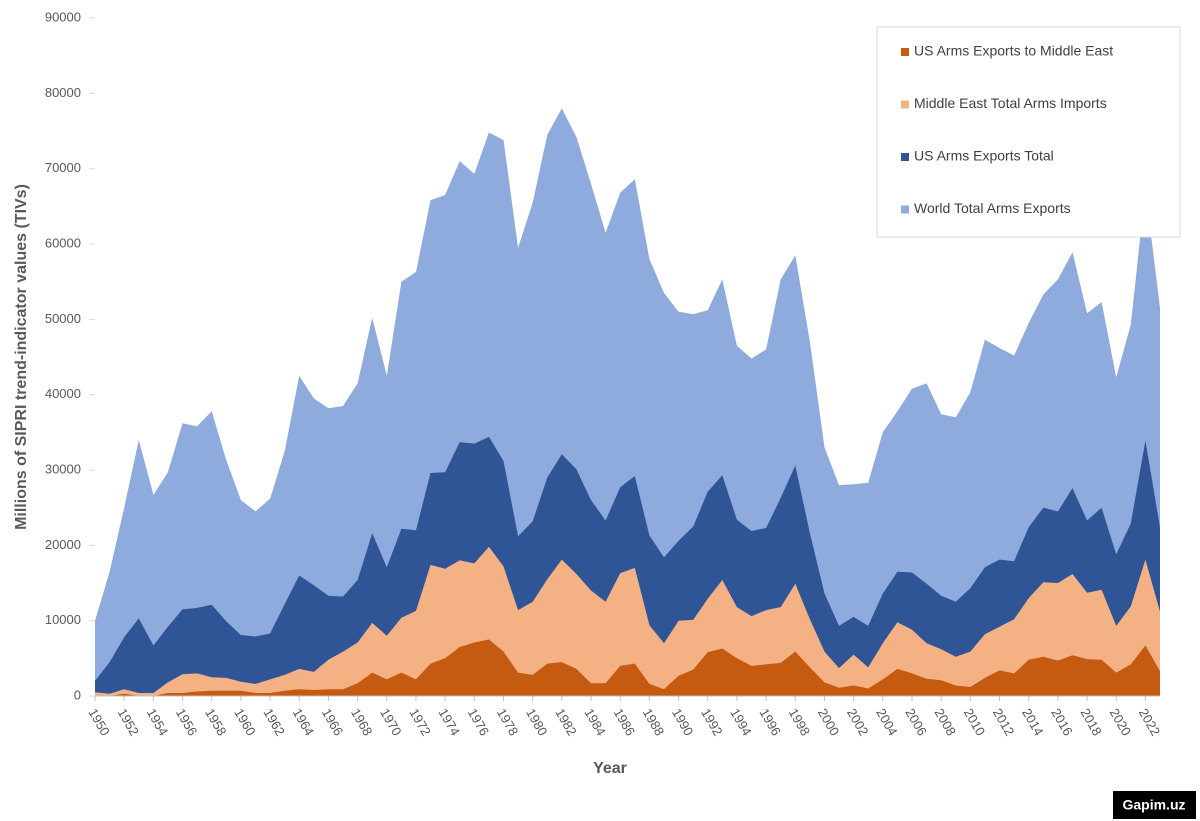 This screenshot has width=1200, height=821. I want to click on y-tick-label: 70000, so click(63, 167).